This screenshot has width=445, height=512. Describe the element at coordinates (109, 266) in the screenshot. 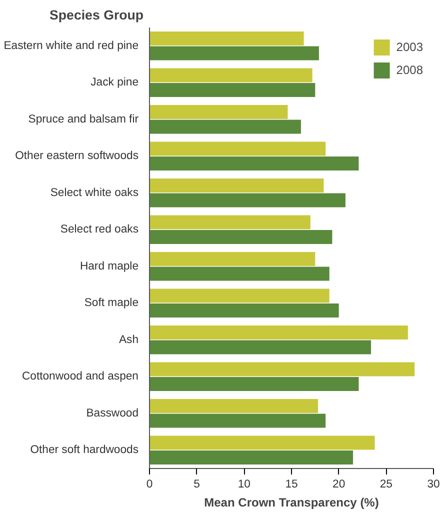

I see `y-tick-label: Hard maple` at that location.